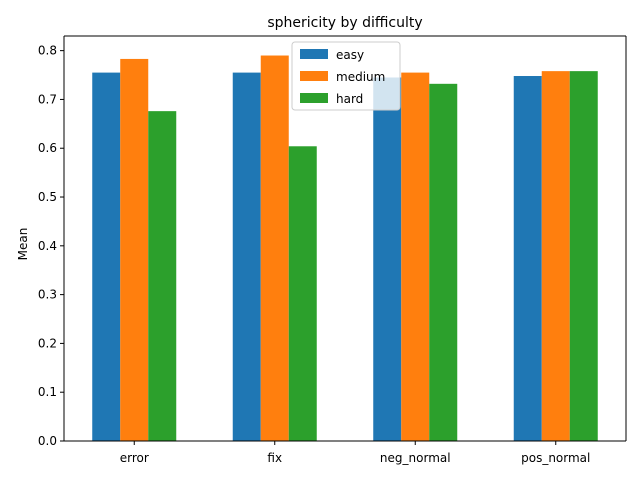 The height and width of the screenshot is (480, 640). I want to click on bar-hard-fix, so click(302, 294).